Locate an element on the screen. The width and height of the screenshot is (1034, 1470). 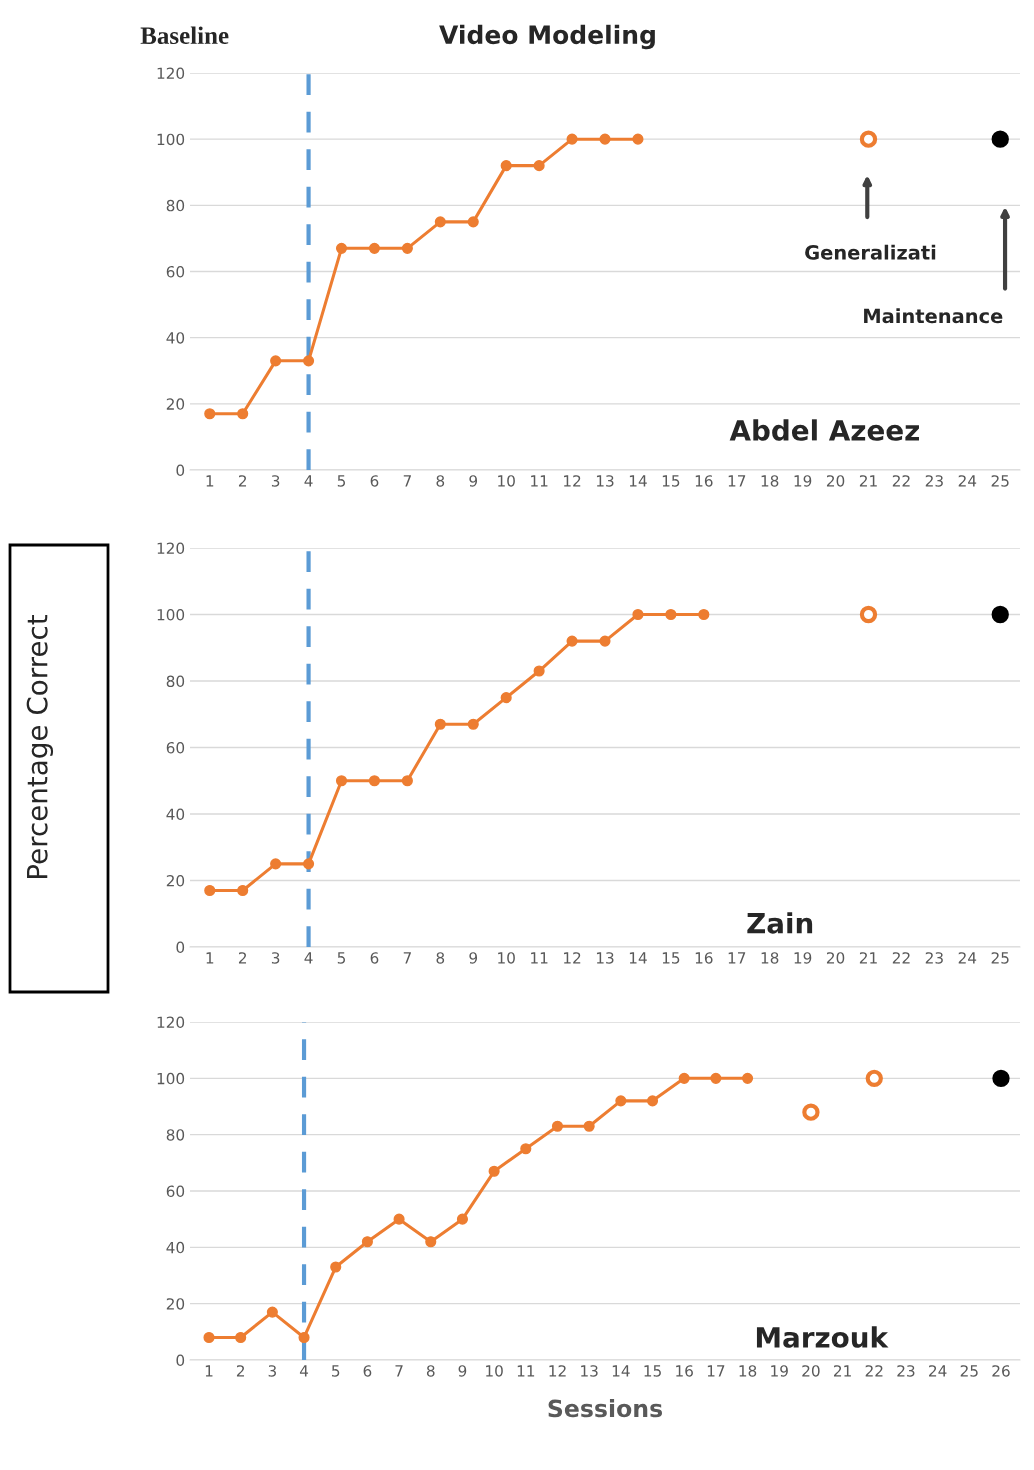
x-tick-label: 19 is located at coordinates (803, 958).